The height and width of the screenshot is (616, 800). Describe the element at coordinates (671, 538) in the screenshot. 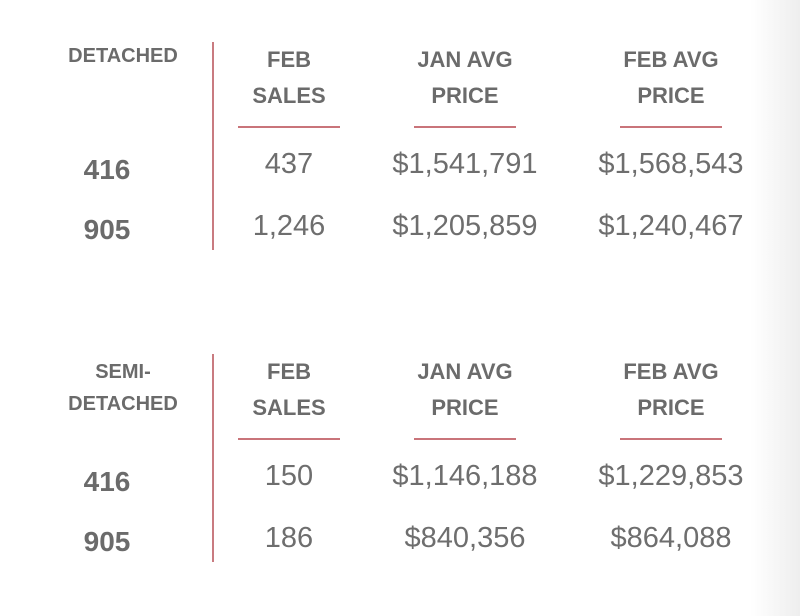

I see `feb-avg-price-value: $864,088` at that location.